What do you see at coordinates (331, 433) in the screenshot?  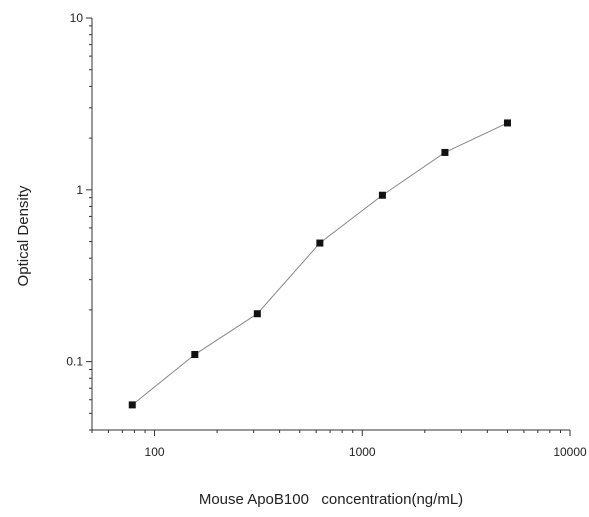 I see `x-ticks` at bounding box center [331, 433].